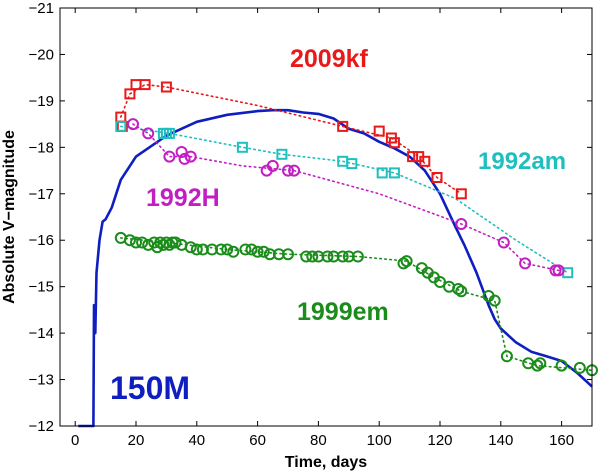 The width and height of the screenshot is (600, 475). I want to click on x-tick-label: 80, so click(318, 440).